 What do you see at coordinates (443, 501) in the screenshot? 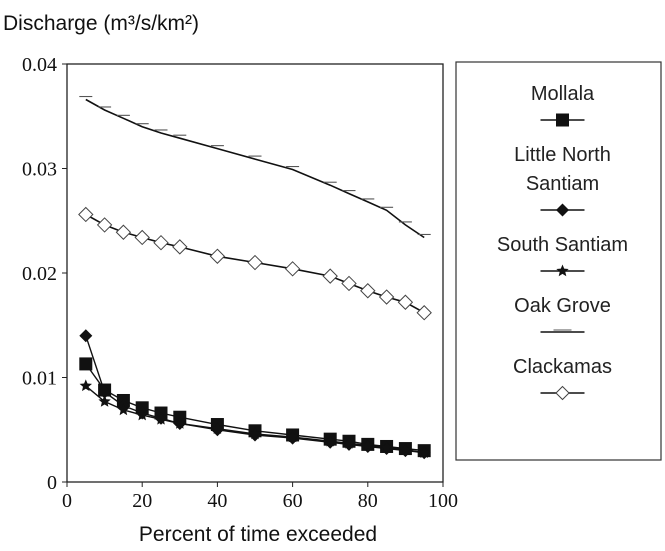
I see `x-tick-label: 100` at bounding box center [443, 501].